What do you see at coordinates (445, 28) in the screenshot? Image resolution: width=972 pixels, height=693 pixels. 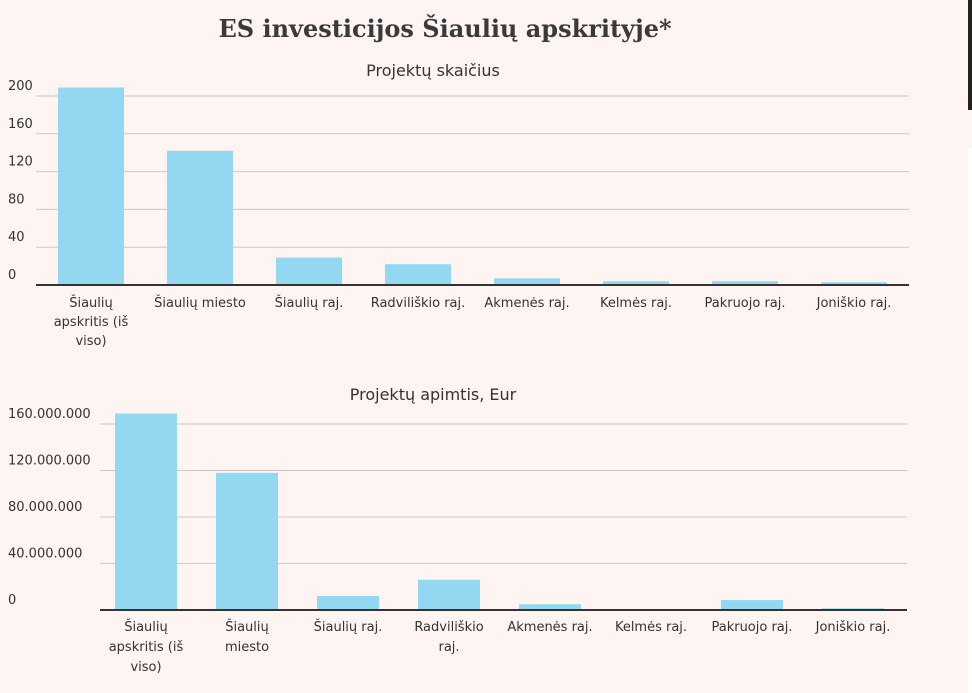 I see `main-title: ES investicijos Šiaulių apskrityje*` at bounding box center [445, 28].